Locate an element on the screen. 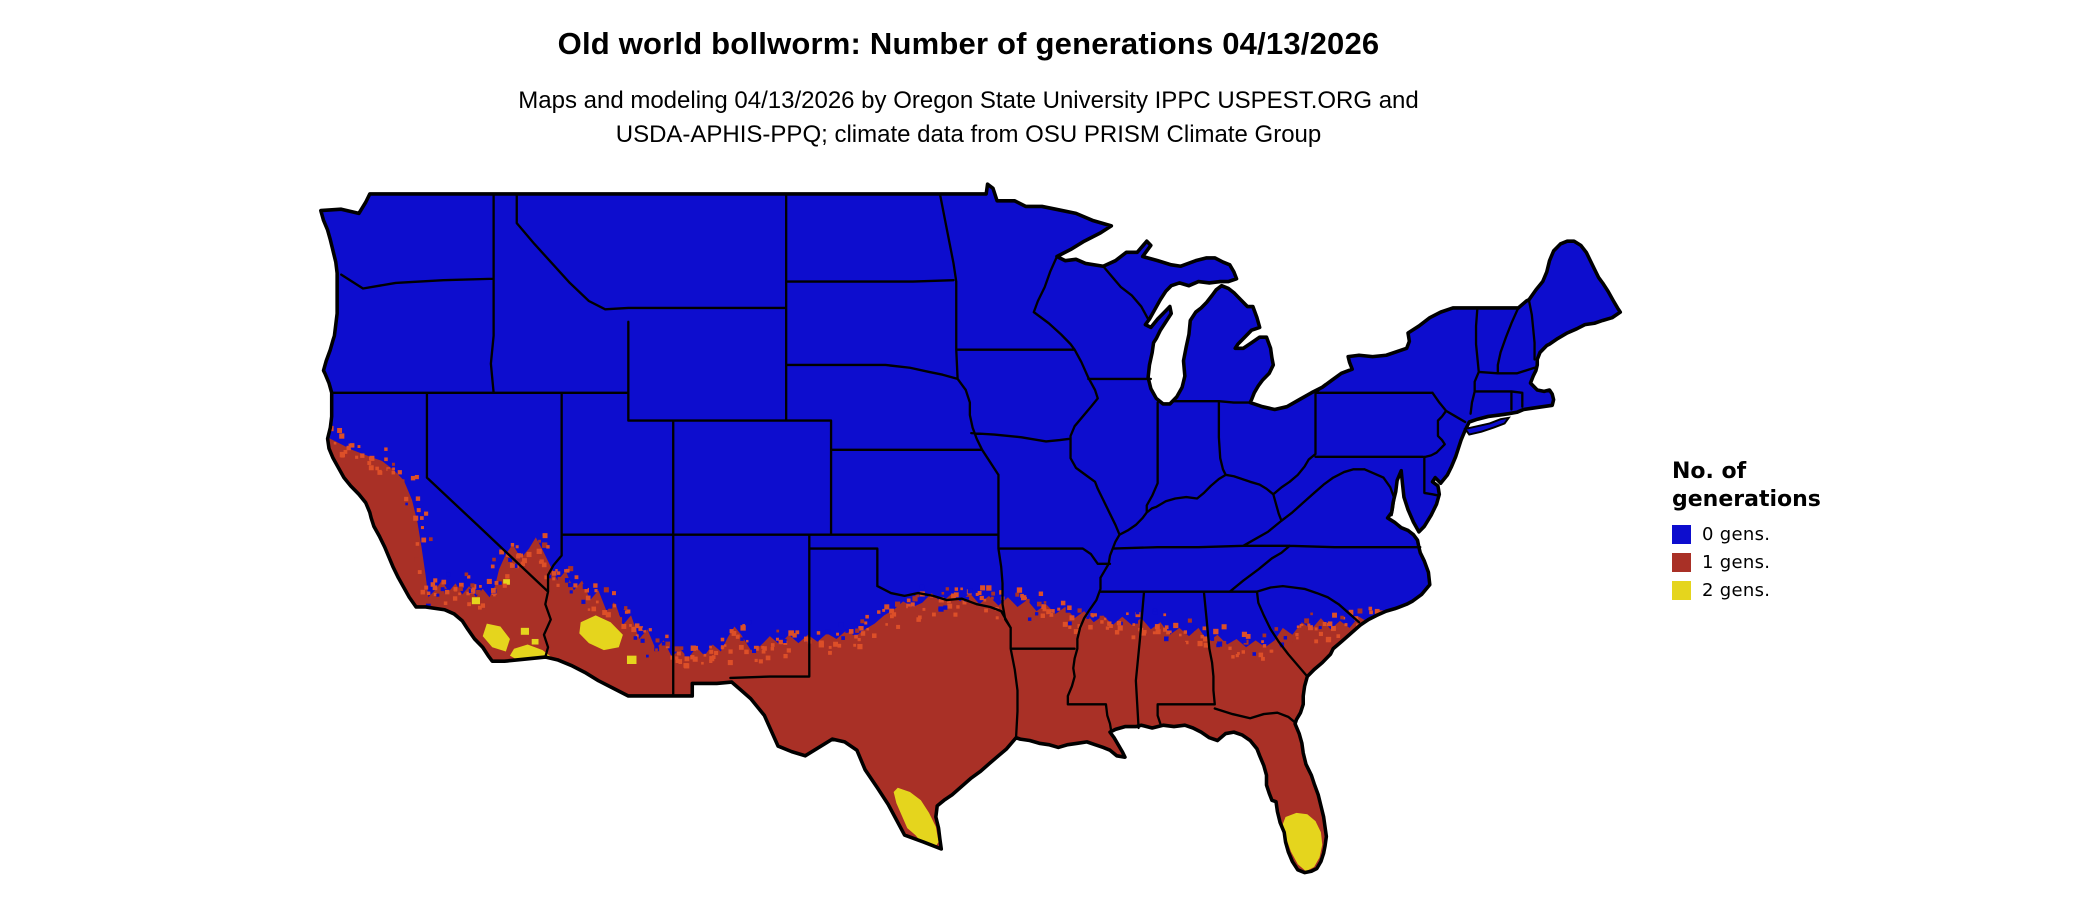 This screenshot has height=906, width=2100. legend-title-line-2: generations is located at coordinates (1746, 499).